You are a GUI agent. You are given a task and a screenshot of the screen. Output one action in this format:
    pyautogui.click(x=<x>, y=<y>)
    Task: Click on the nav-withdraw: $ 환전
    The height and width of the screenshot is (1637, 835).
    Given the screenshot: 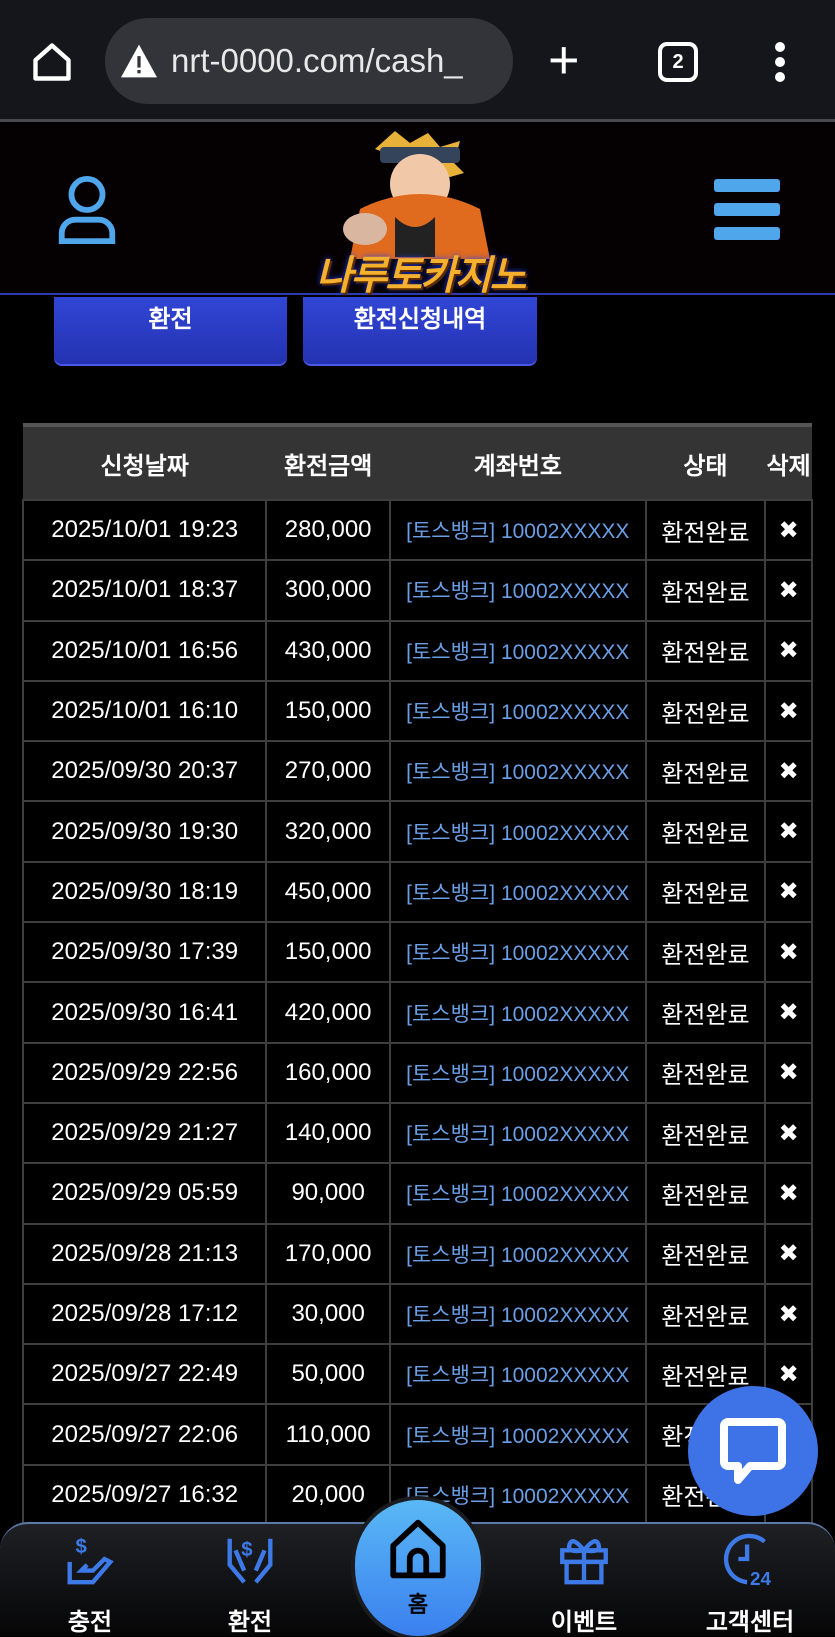 What is the action you would take?
    pyautogui.click(x=250, y=1583)
    